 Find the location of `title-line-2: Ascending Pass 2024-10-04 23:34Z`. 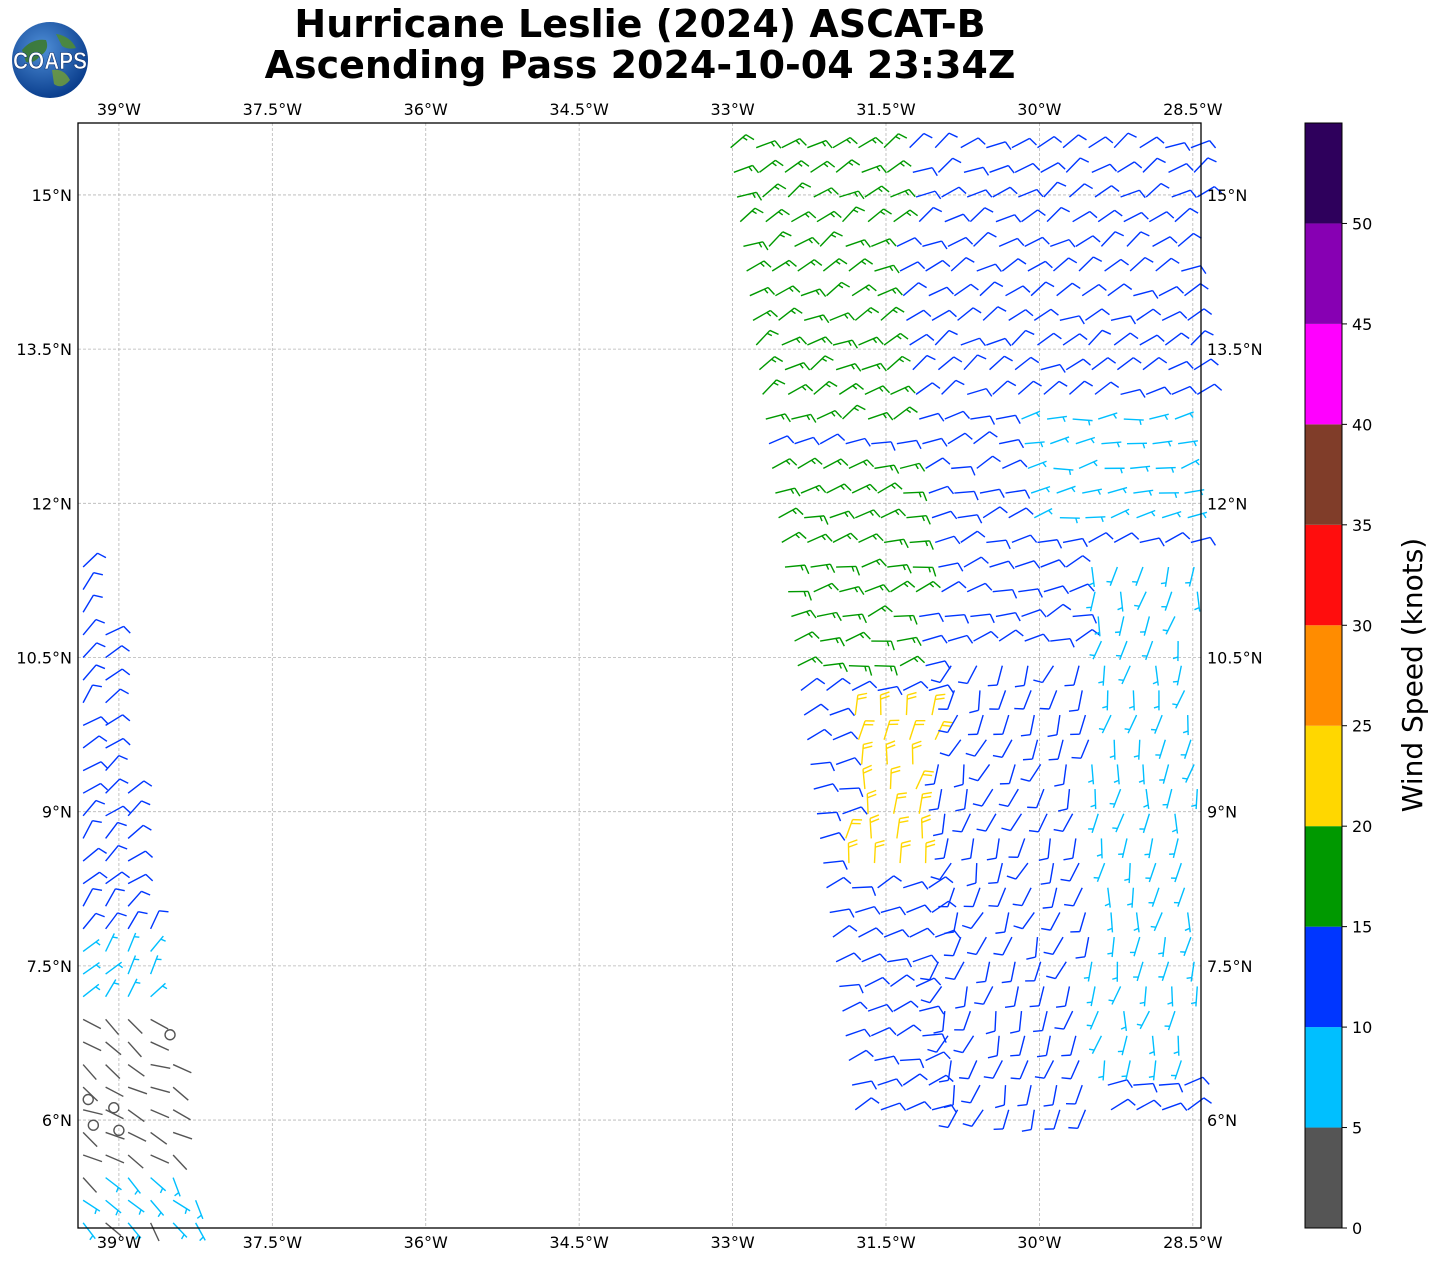

title-line-2: Ascending Pass 2024-10-04 23:34Z is located at coordinates (640, 65).